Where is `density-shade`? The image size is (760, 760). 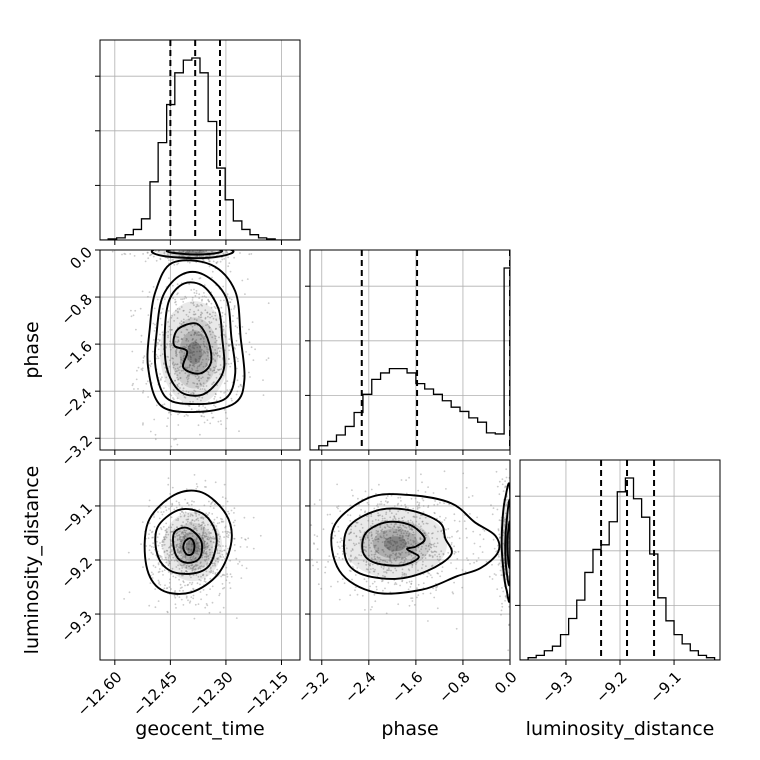 density-shade is located at coordinates (395, 543).